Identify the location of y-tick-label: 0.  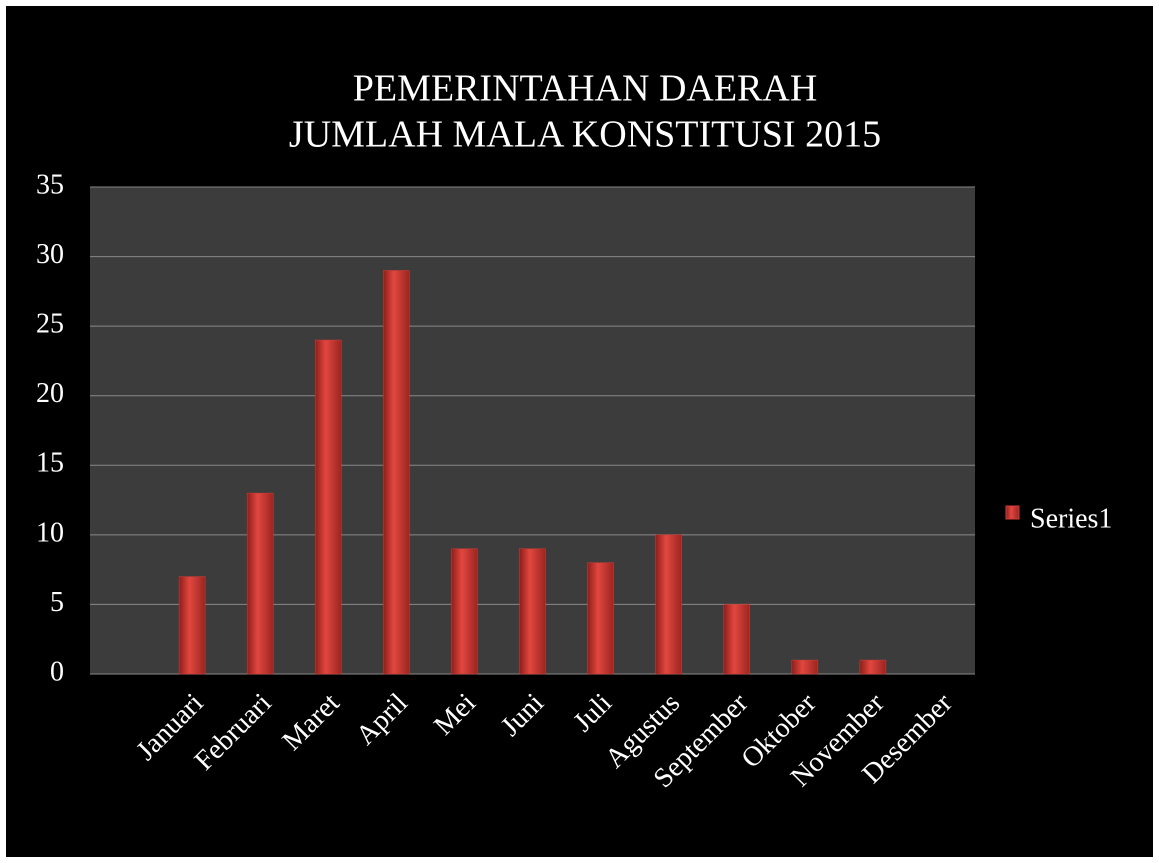
(57, 671).